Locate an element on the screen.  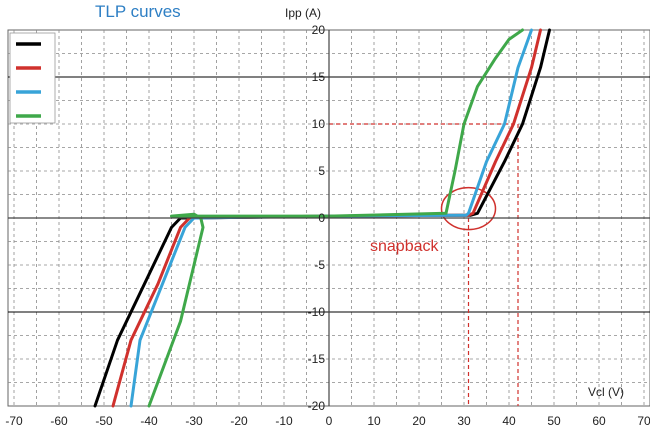
x-tick-label: -20 is located at coordinates (239, 421).